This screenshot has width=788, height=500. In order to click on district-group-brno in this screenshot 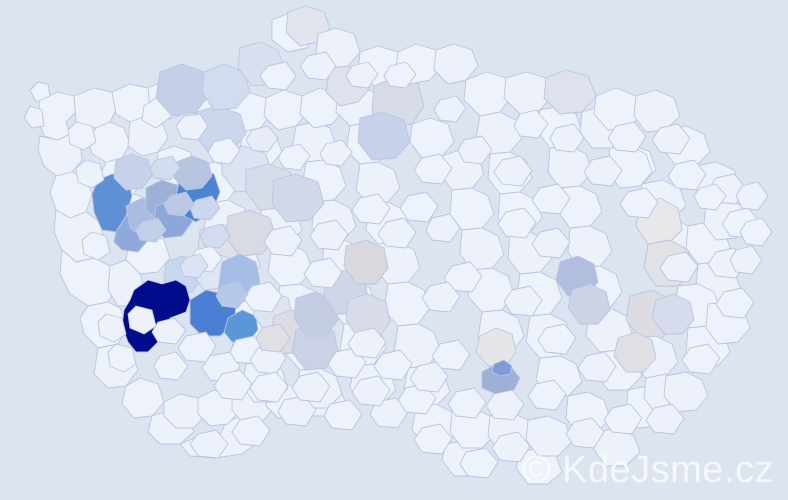, I will do `click(585, 325)`.